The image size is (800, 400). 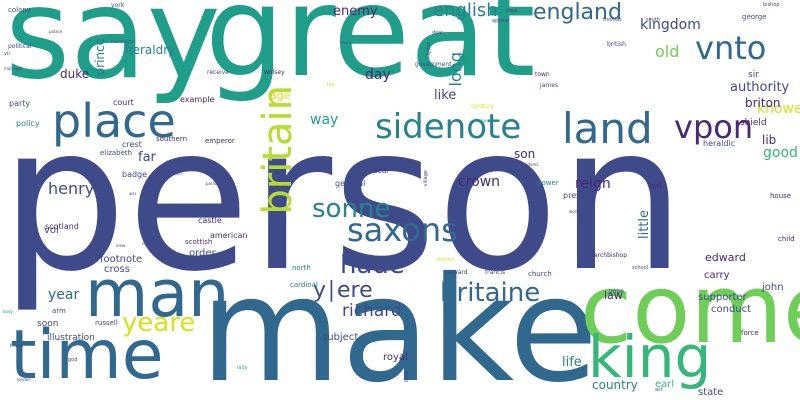 I want to click on word: age, so click(x=280, y=95).